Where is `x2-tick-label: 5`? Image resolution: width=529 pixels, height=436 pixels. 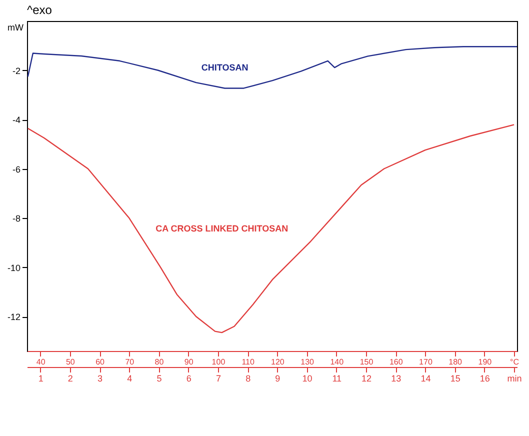 x2-tick-label: 5 is located at coordinates (159, 379).